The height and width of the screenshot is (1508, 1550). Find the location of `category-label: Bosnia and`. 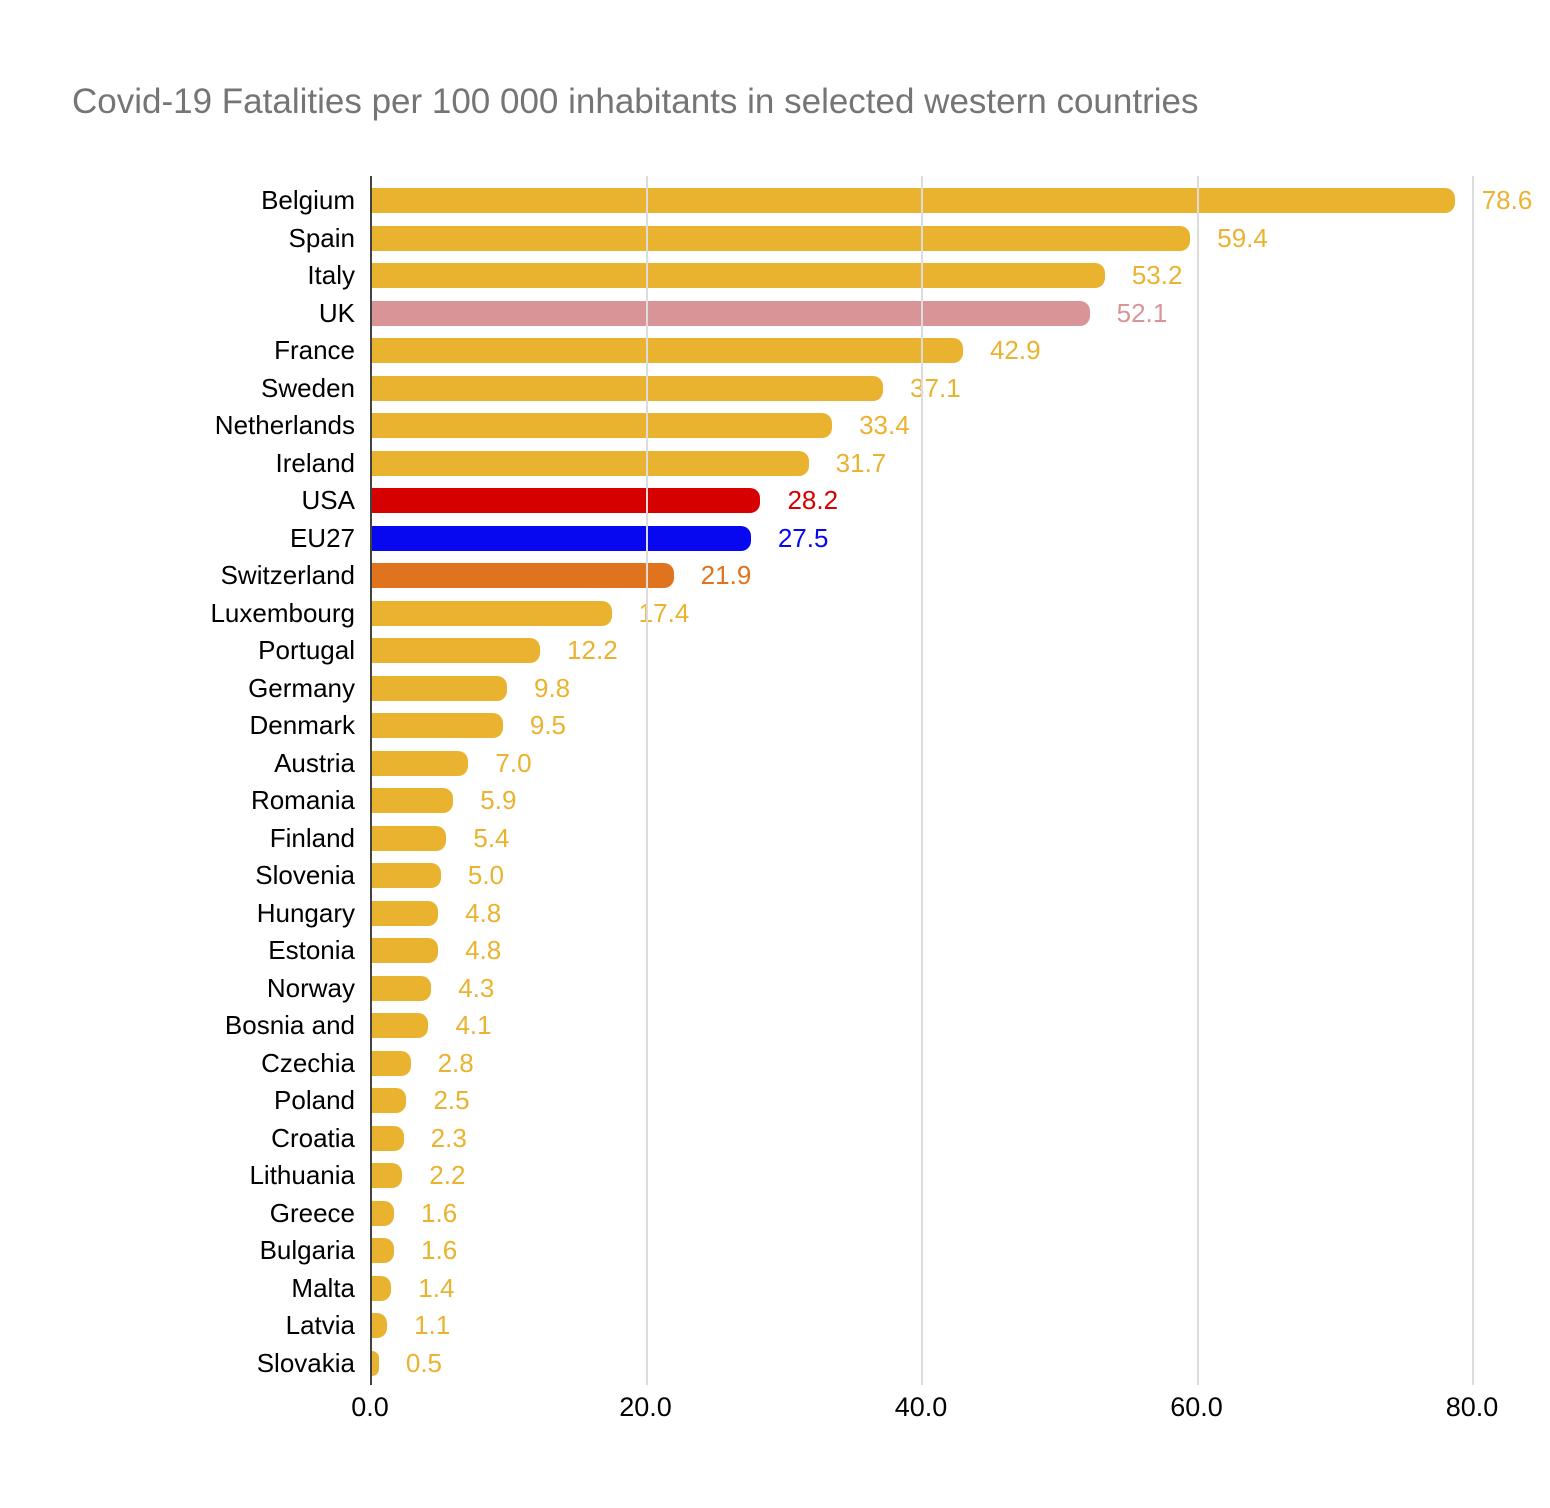

category-label: Bosnia and is located at coordinates (289, 1025).